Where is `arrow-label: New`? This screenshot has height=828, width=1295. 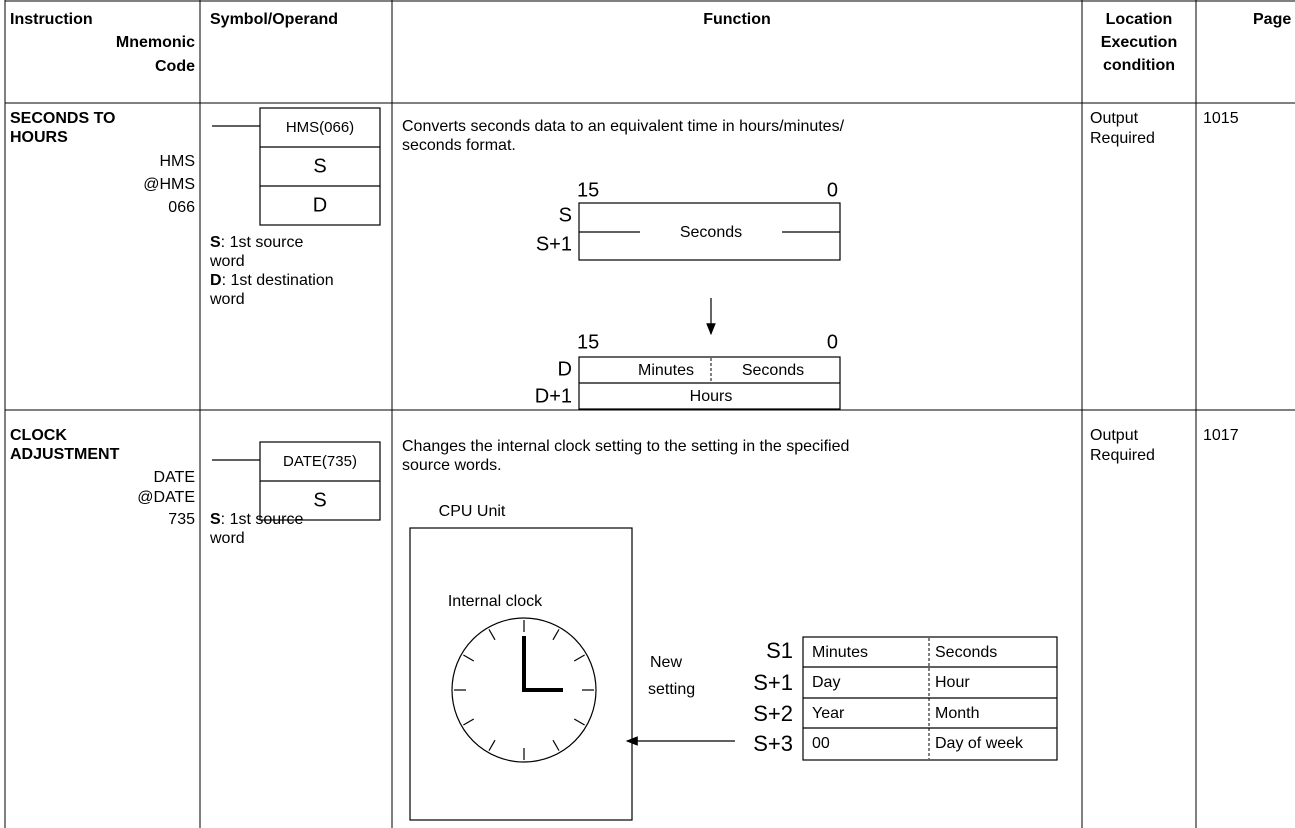
arrow-label: New is located at coordinates (666, 662).